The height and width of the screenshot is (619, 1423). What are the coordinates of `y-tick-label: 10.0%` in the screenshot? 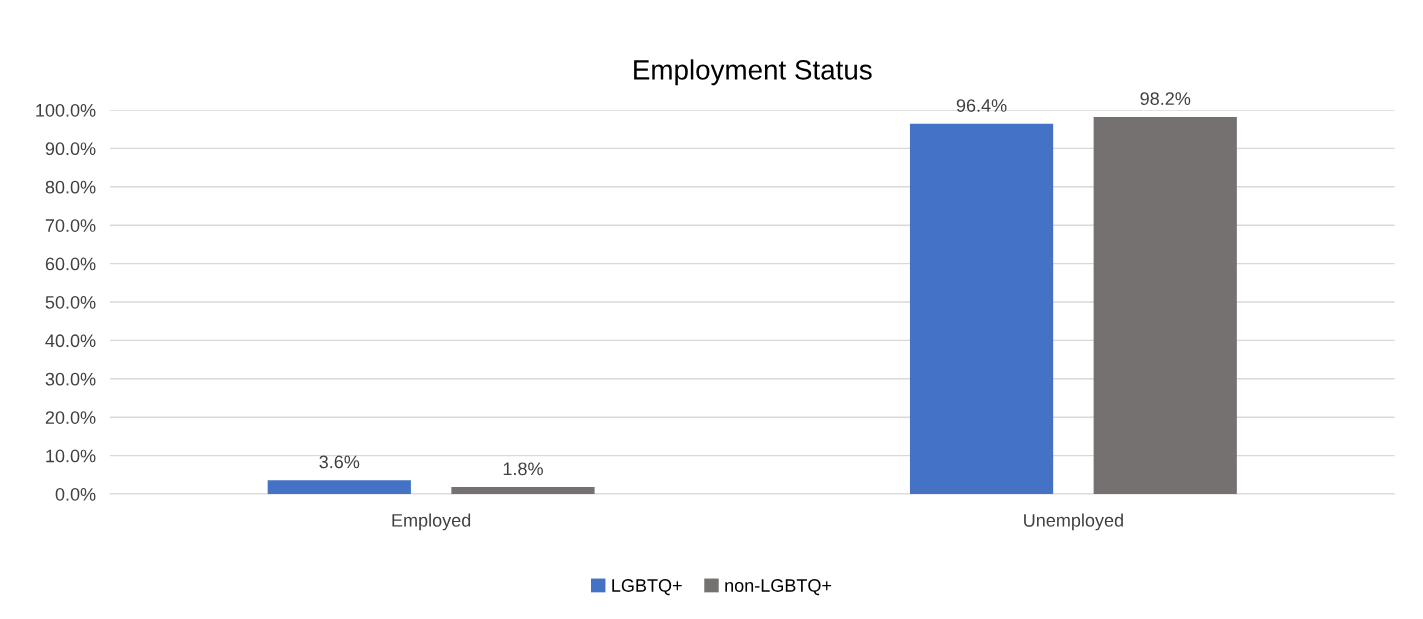 It's located at (71, 456).